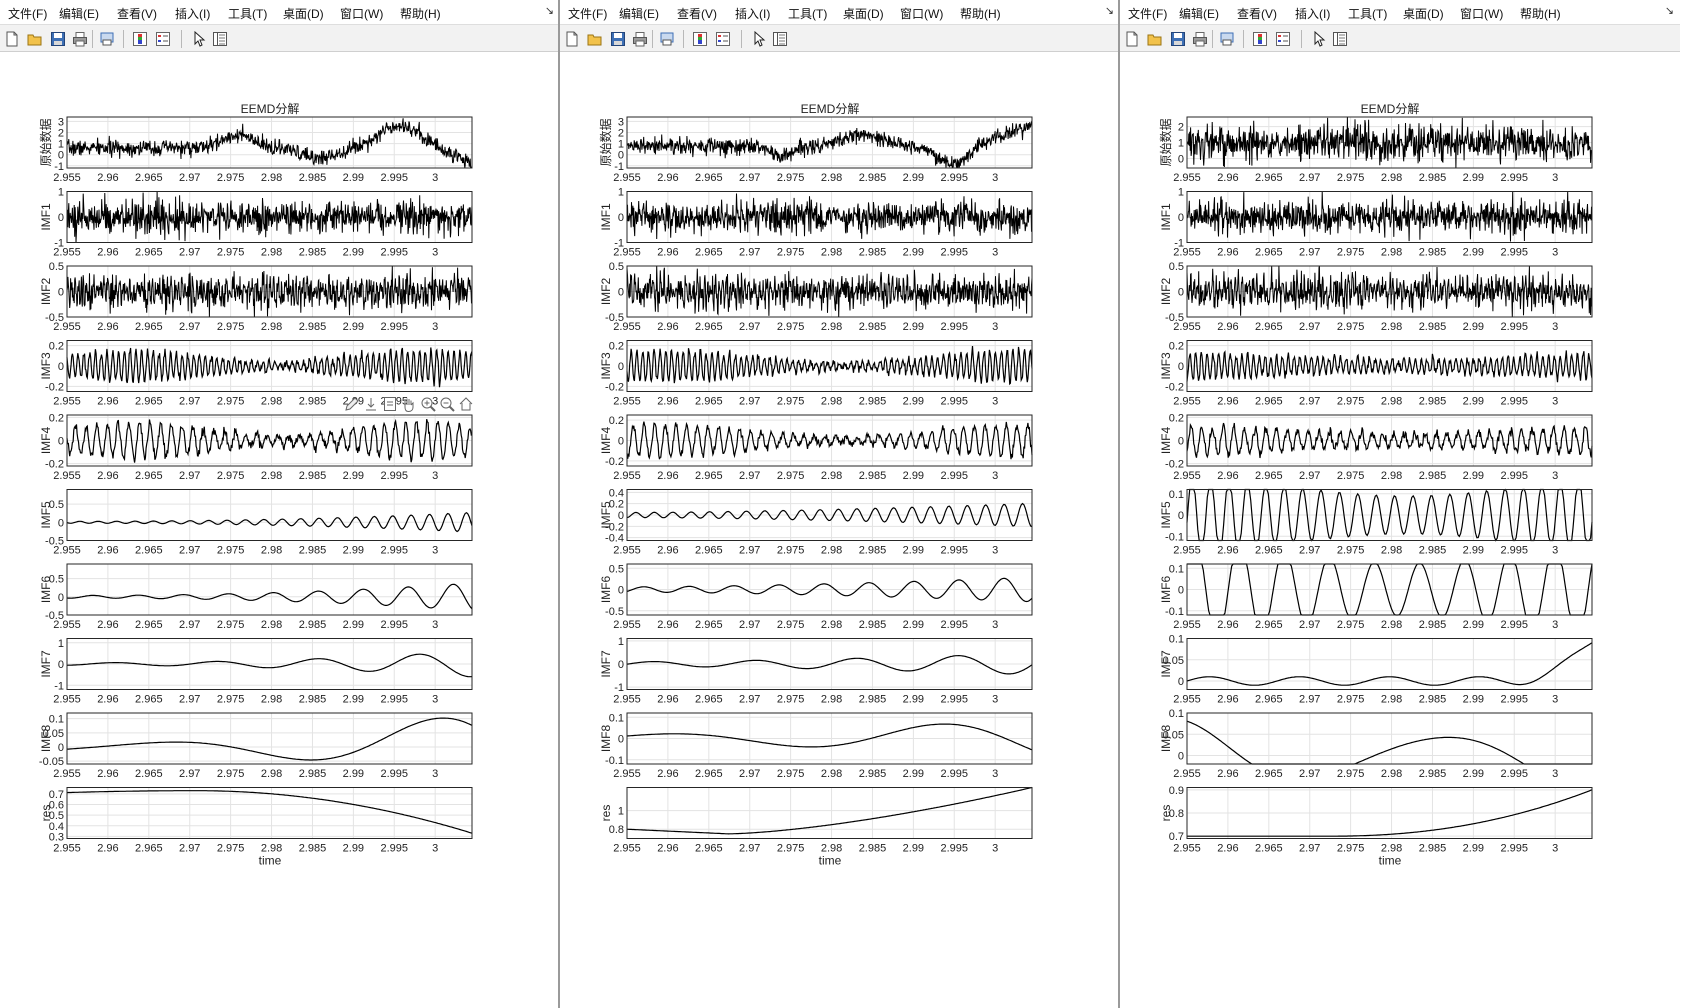 The height and width of the screenshot is (1008, 1681). I want to click on export-icon, so click(390, 404).